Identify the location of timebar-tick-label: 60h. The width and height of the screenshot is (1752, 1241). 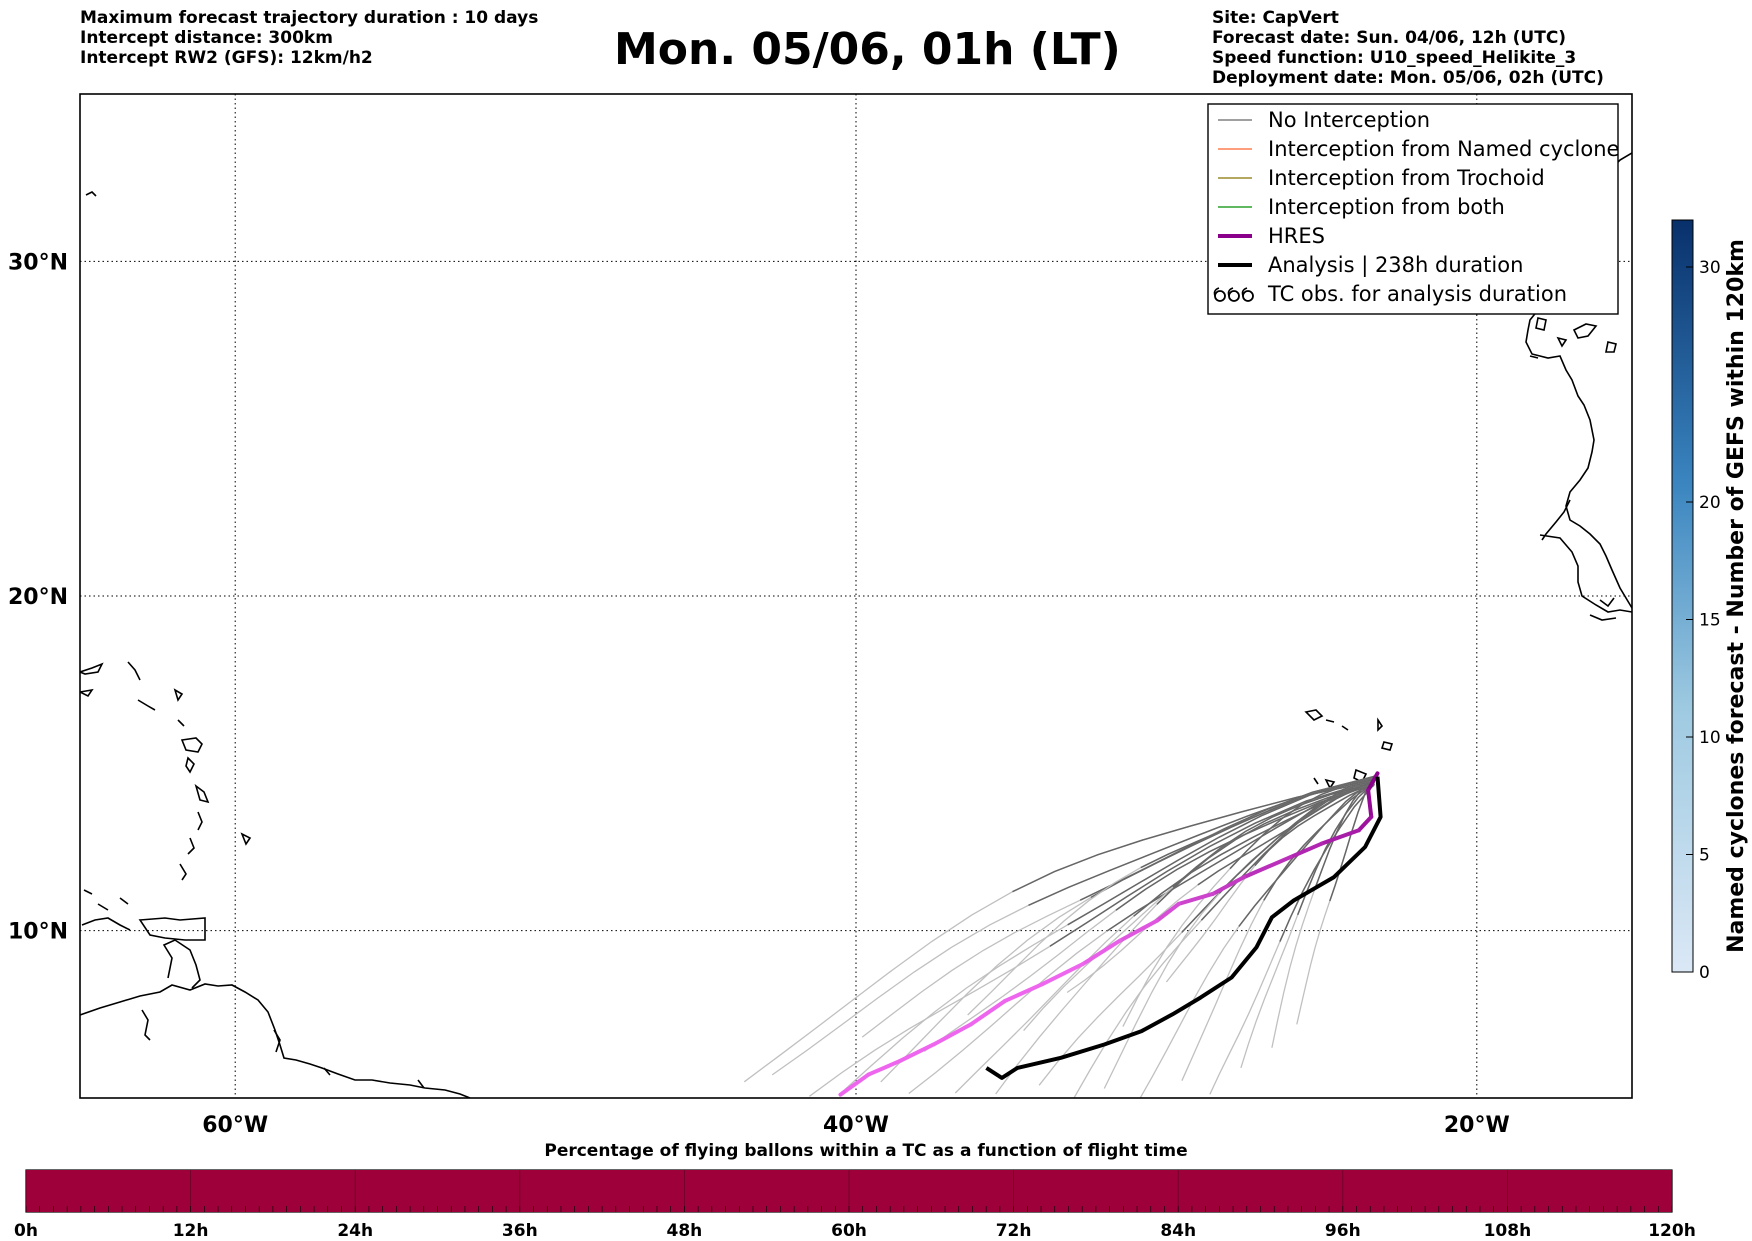
(849, 1231).